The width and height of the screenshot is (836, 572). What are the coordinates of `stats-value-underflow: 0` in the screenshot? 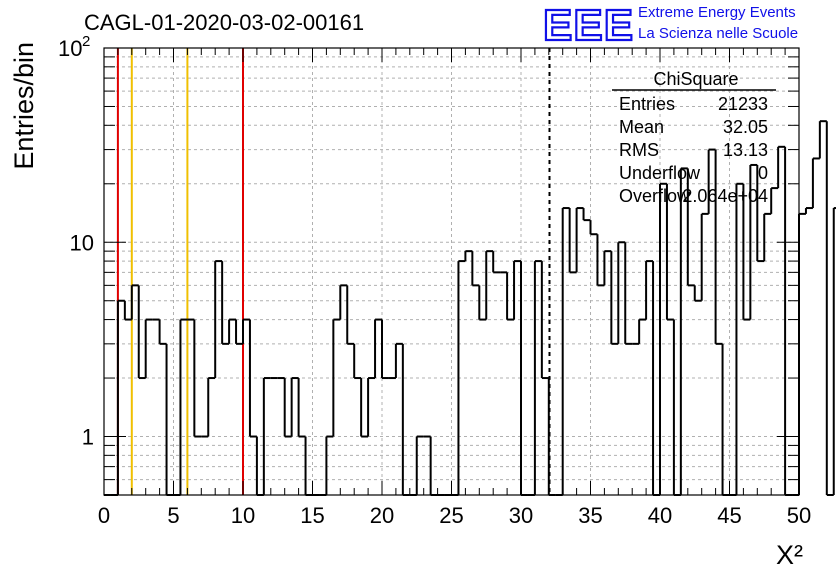 It's located at (763, 173).